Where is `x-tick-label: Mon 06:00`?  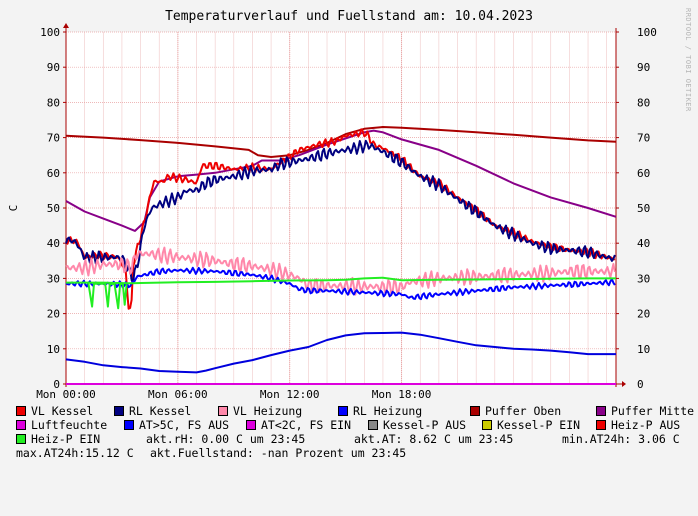 x-tick-label: Mon 06:00 is located at coordinates (178, 394).